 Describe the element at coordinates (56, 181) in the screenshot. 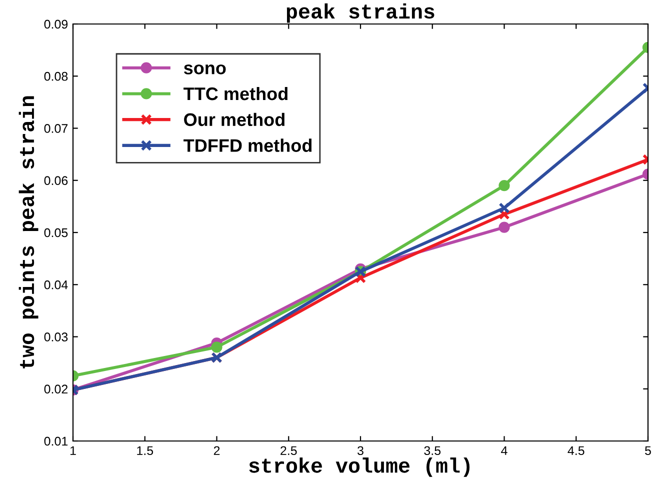

I see `y-tick-label: 0.06` at that location.